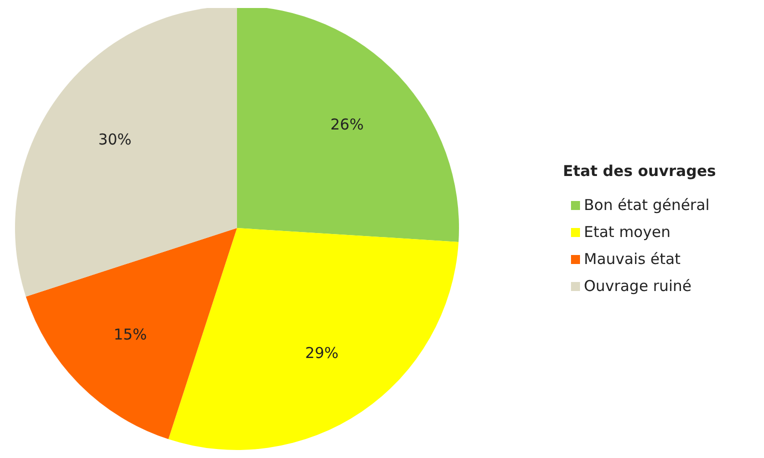  What do you see at coordinates (632, 259) in the screenshot?
I see `legend-label: Mauvais état` at bounding box center [632, 259].